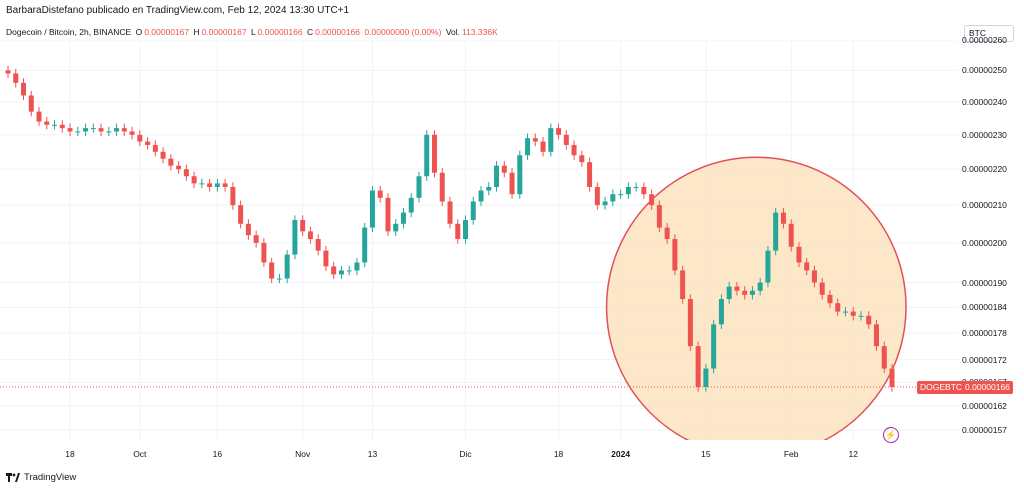  Describe the element at coordinates (139, 32) in the screenshot. I see `legend-open-key: O` at that location.